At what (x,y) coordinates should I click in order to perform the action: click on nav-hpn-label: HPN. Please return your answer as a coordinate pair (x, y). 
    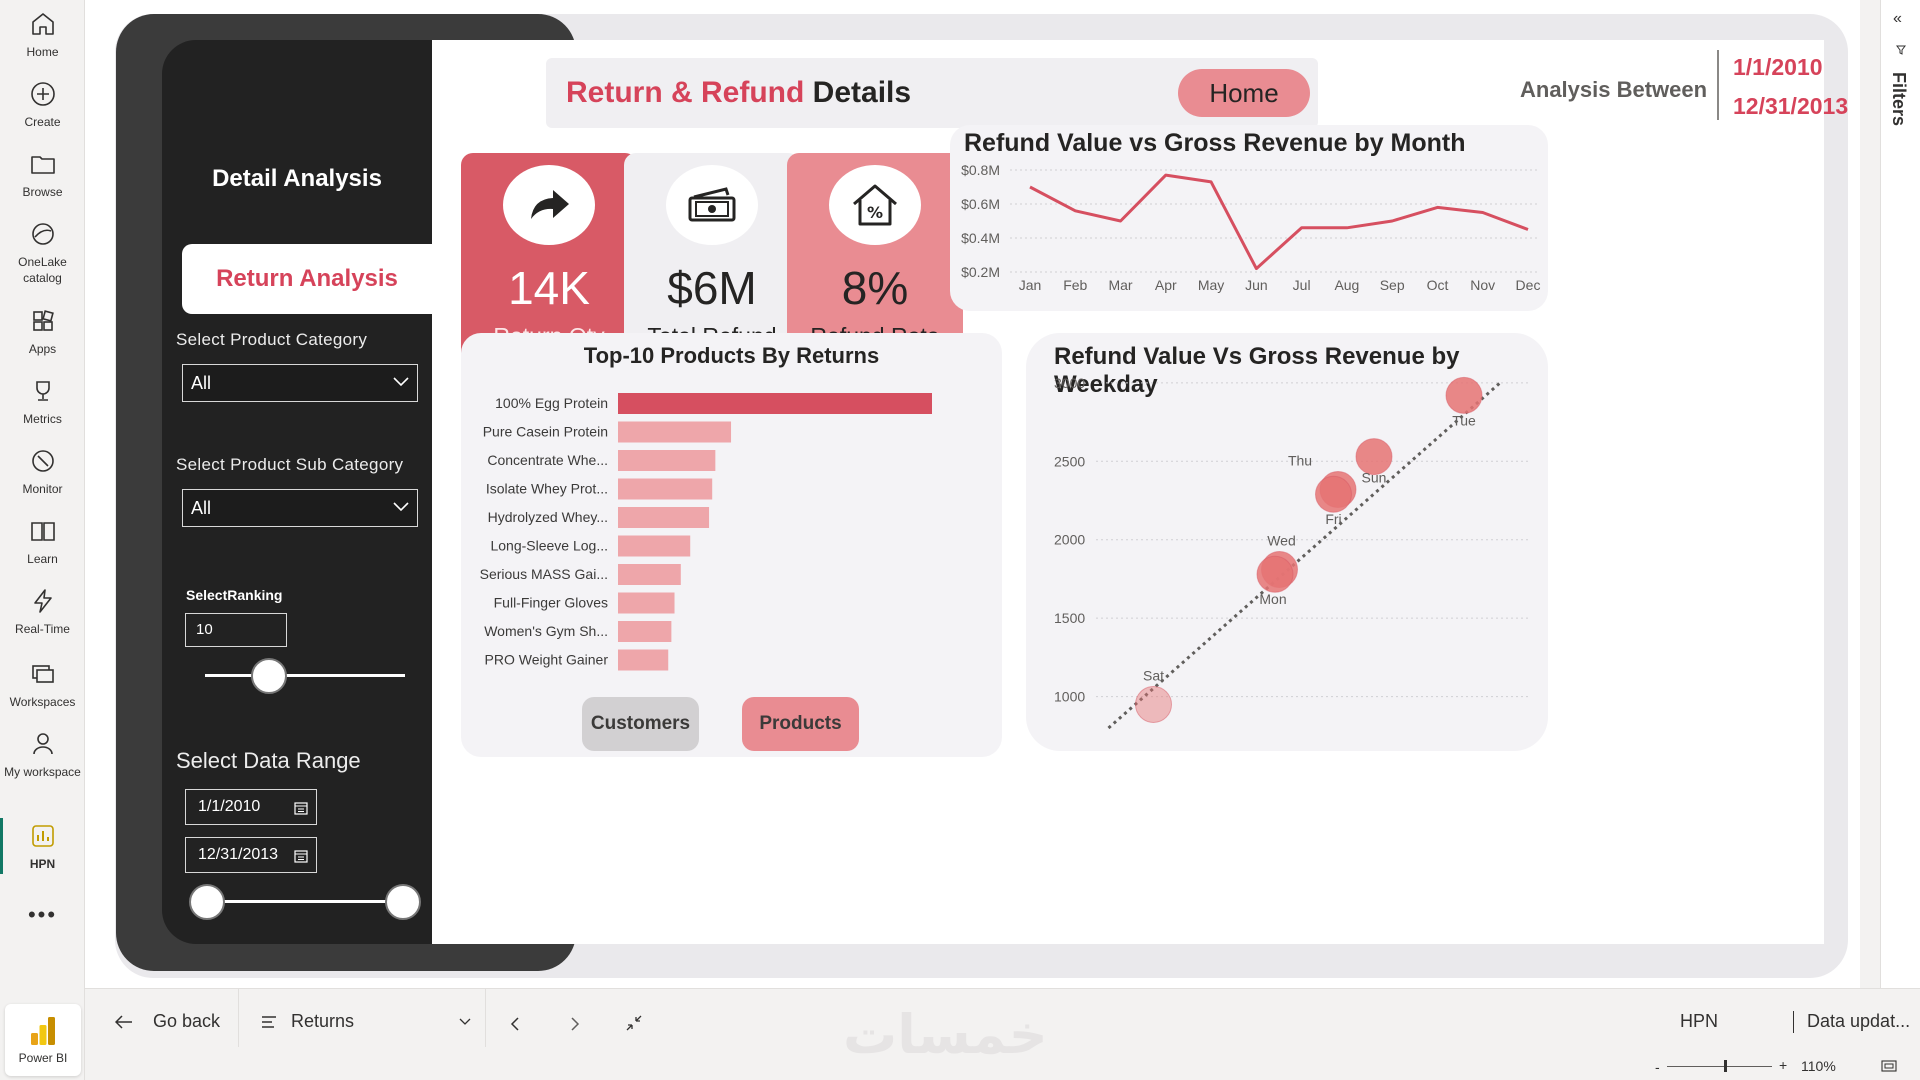
    Looking at the image, I should click on (42, 864).